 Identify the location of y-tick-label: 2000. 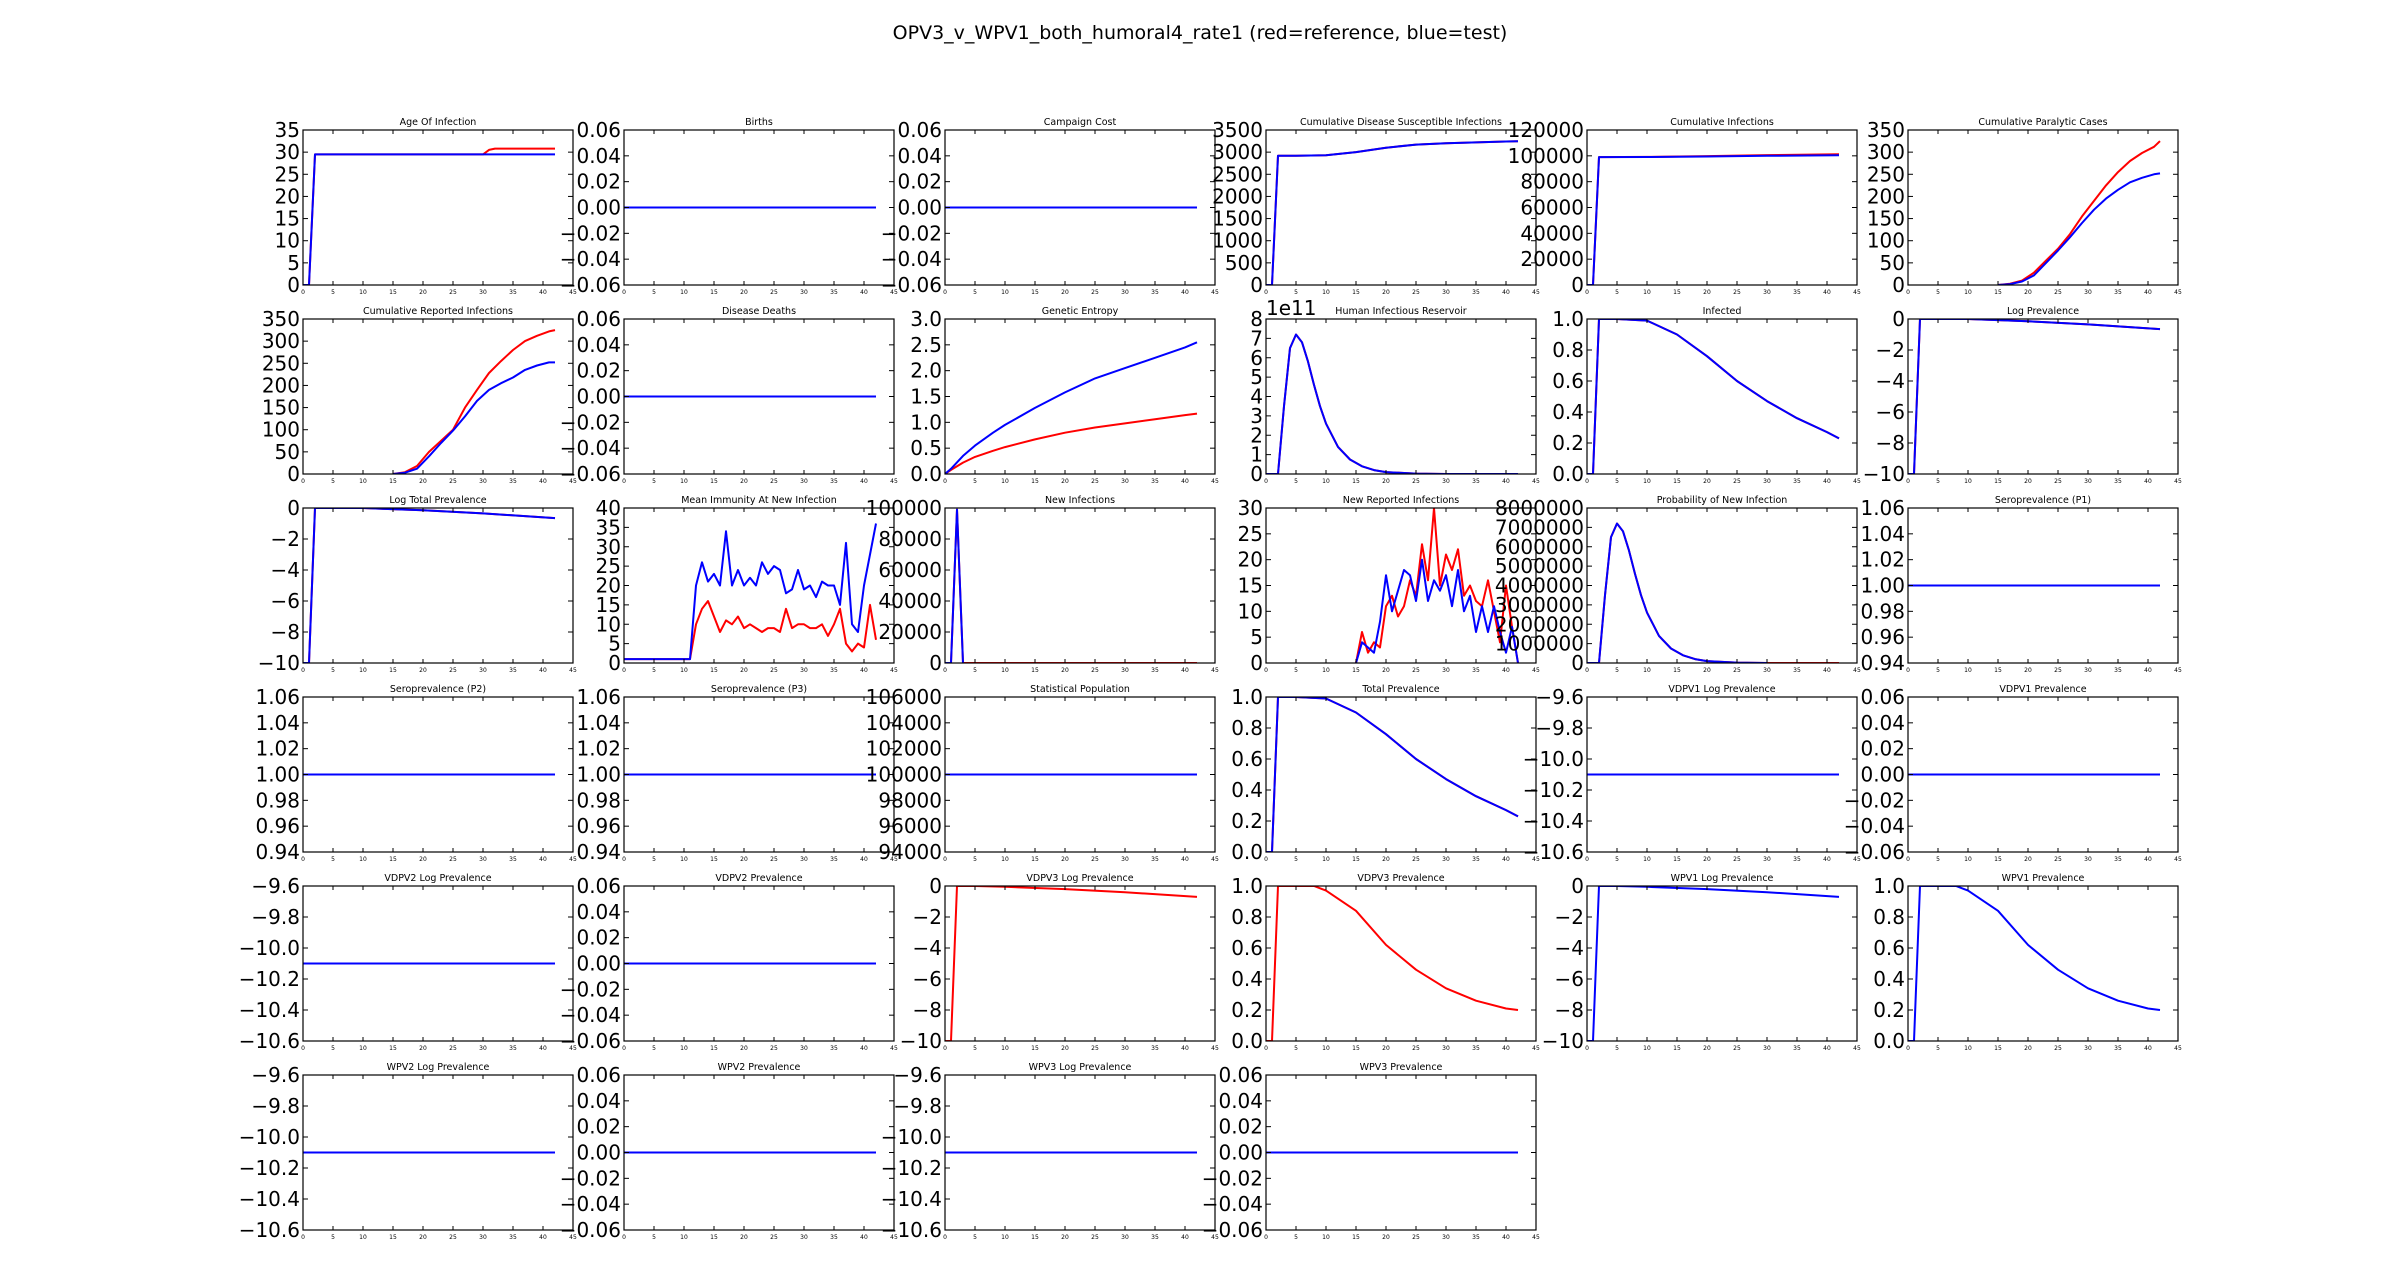
(1237, 196).